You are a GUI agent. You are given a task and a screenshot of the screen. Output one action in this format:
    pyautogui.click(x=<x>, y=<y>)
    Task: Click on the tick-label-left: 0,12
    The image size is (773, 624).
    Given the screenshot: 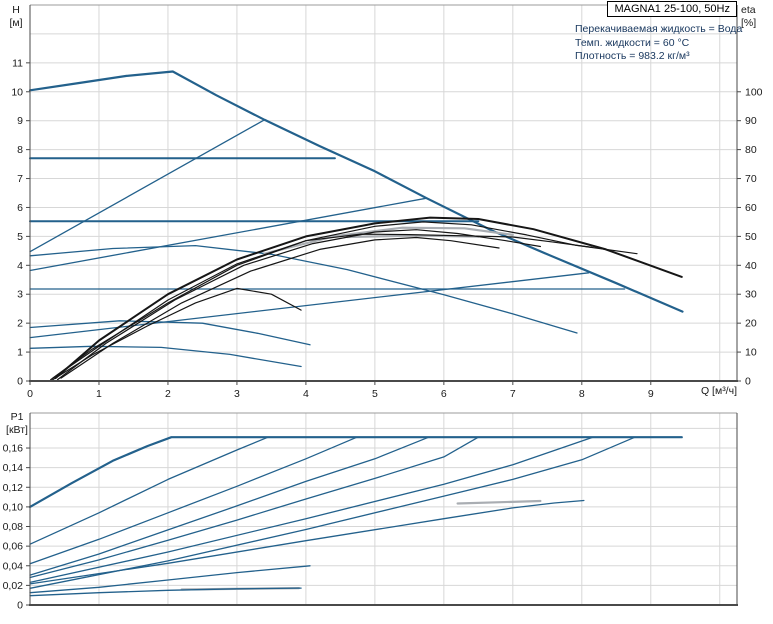 What is the action you would take?
    pyautogui.click(x=13, y=488)
    